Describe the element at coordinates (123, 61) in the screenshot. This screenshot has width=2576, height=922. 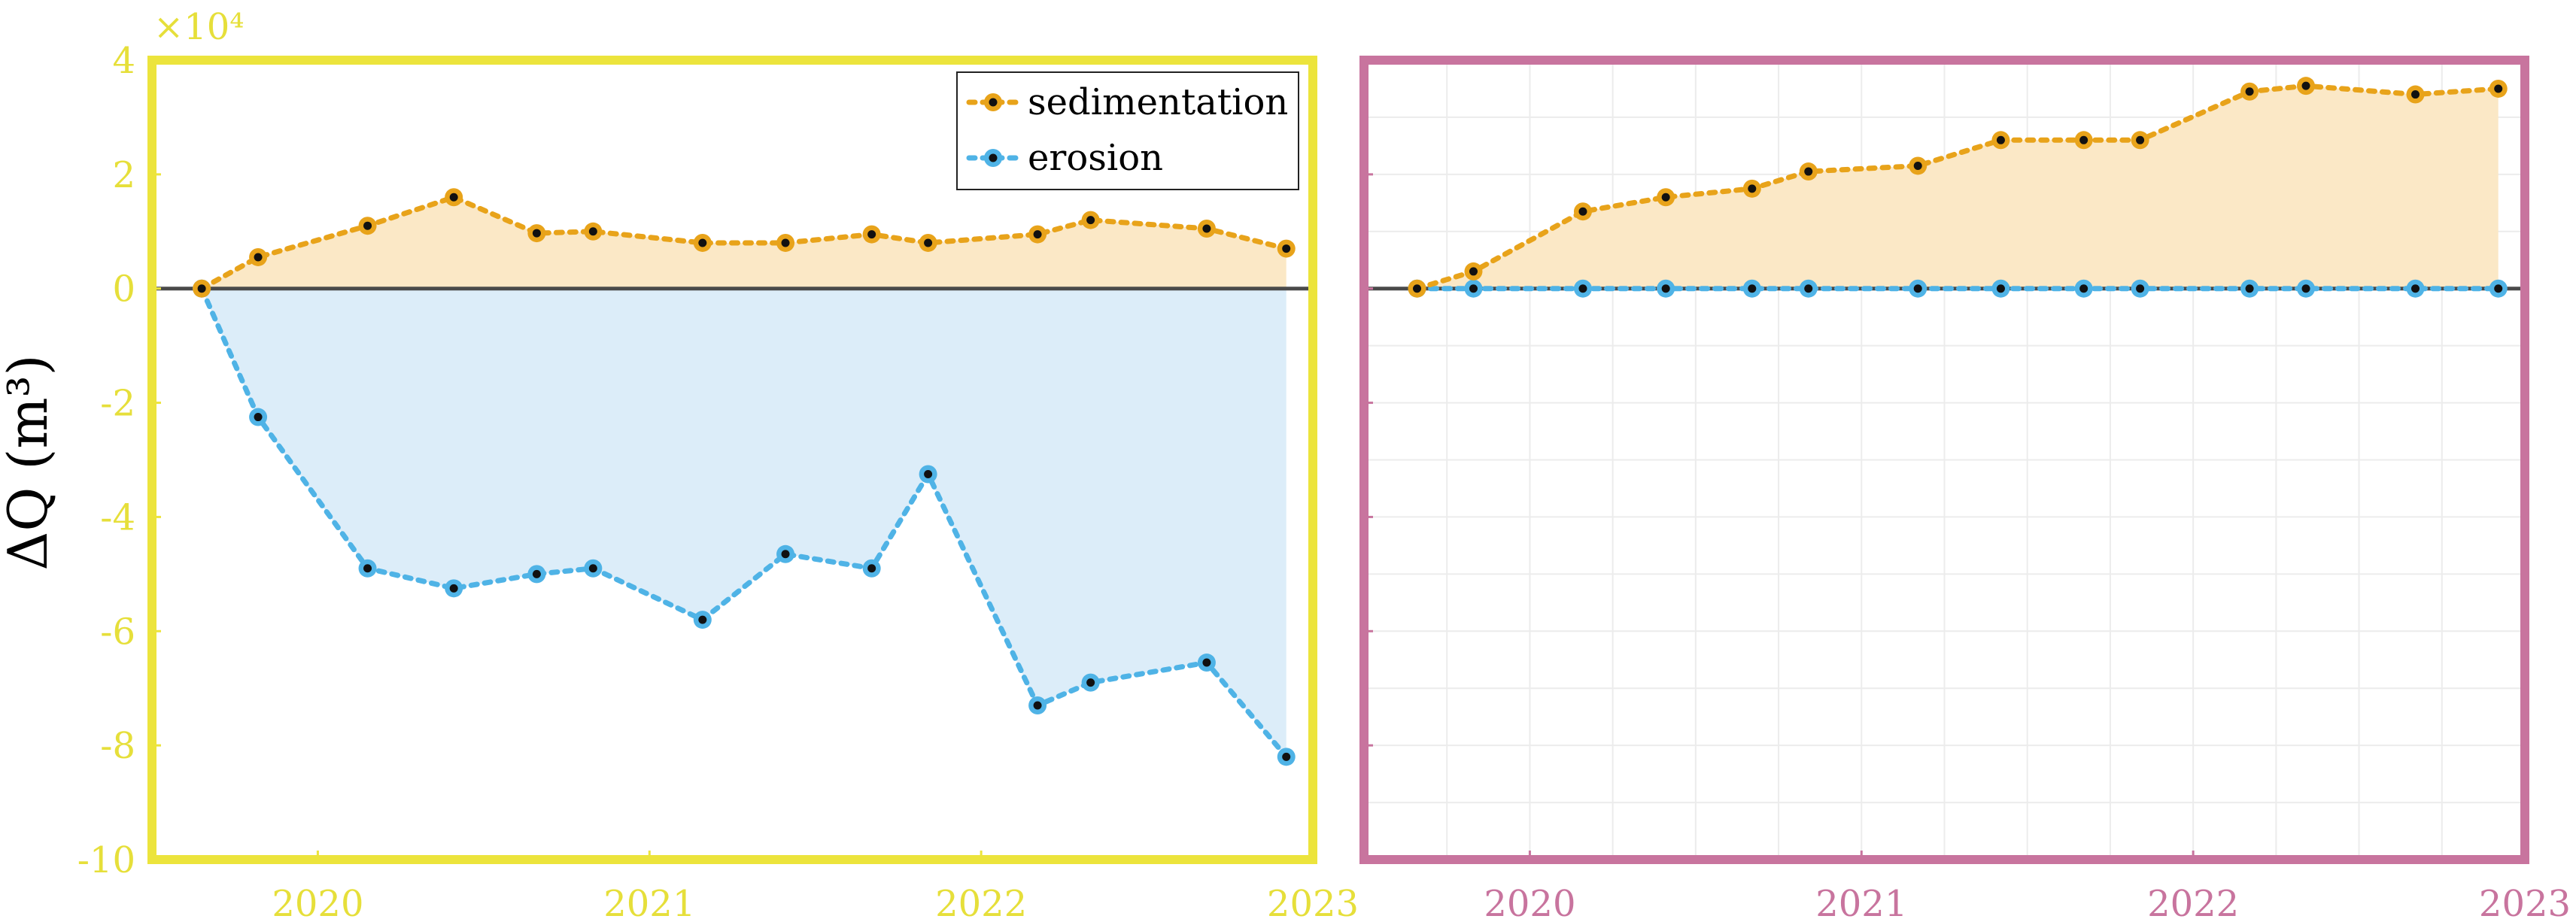
I see `y-tick-label: 4` at that location.